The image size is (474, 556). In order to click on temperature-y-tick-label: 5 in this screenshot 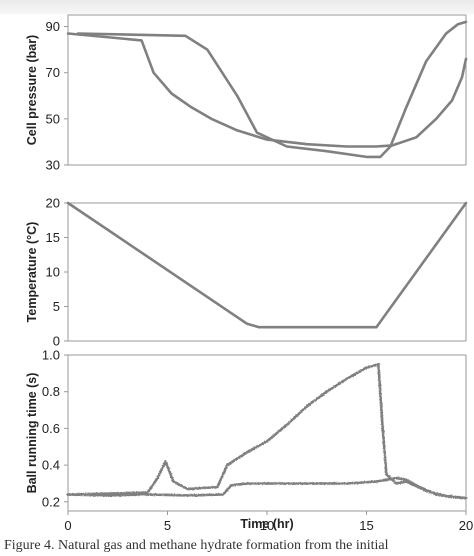, I will do `click(56, 306)`.